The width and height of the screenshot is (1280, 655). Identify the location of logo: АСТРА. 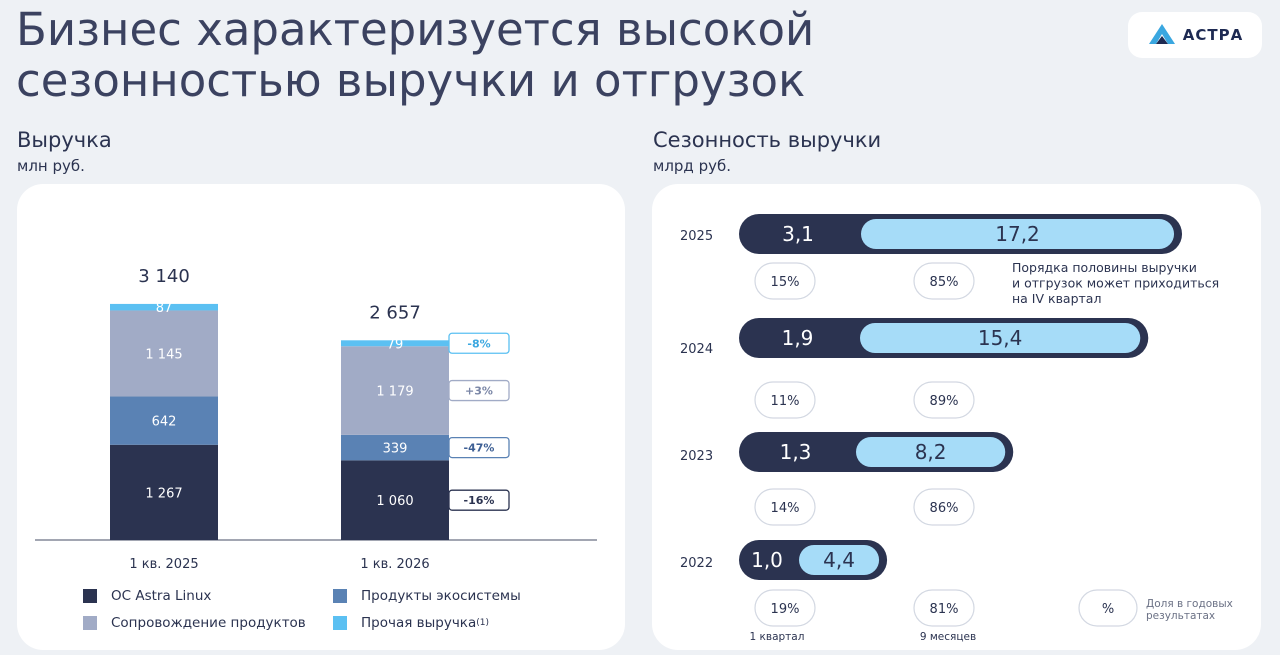
(1195, 35).